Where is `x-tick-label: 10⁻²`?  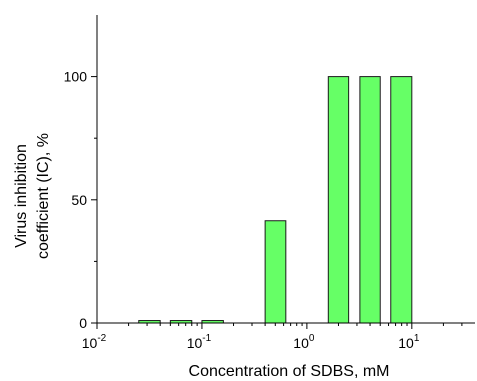
x-tick-label: 10⁻² is located at coordinates (94, 342).